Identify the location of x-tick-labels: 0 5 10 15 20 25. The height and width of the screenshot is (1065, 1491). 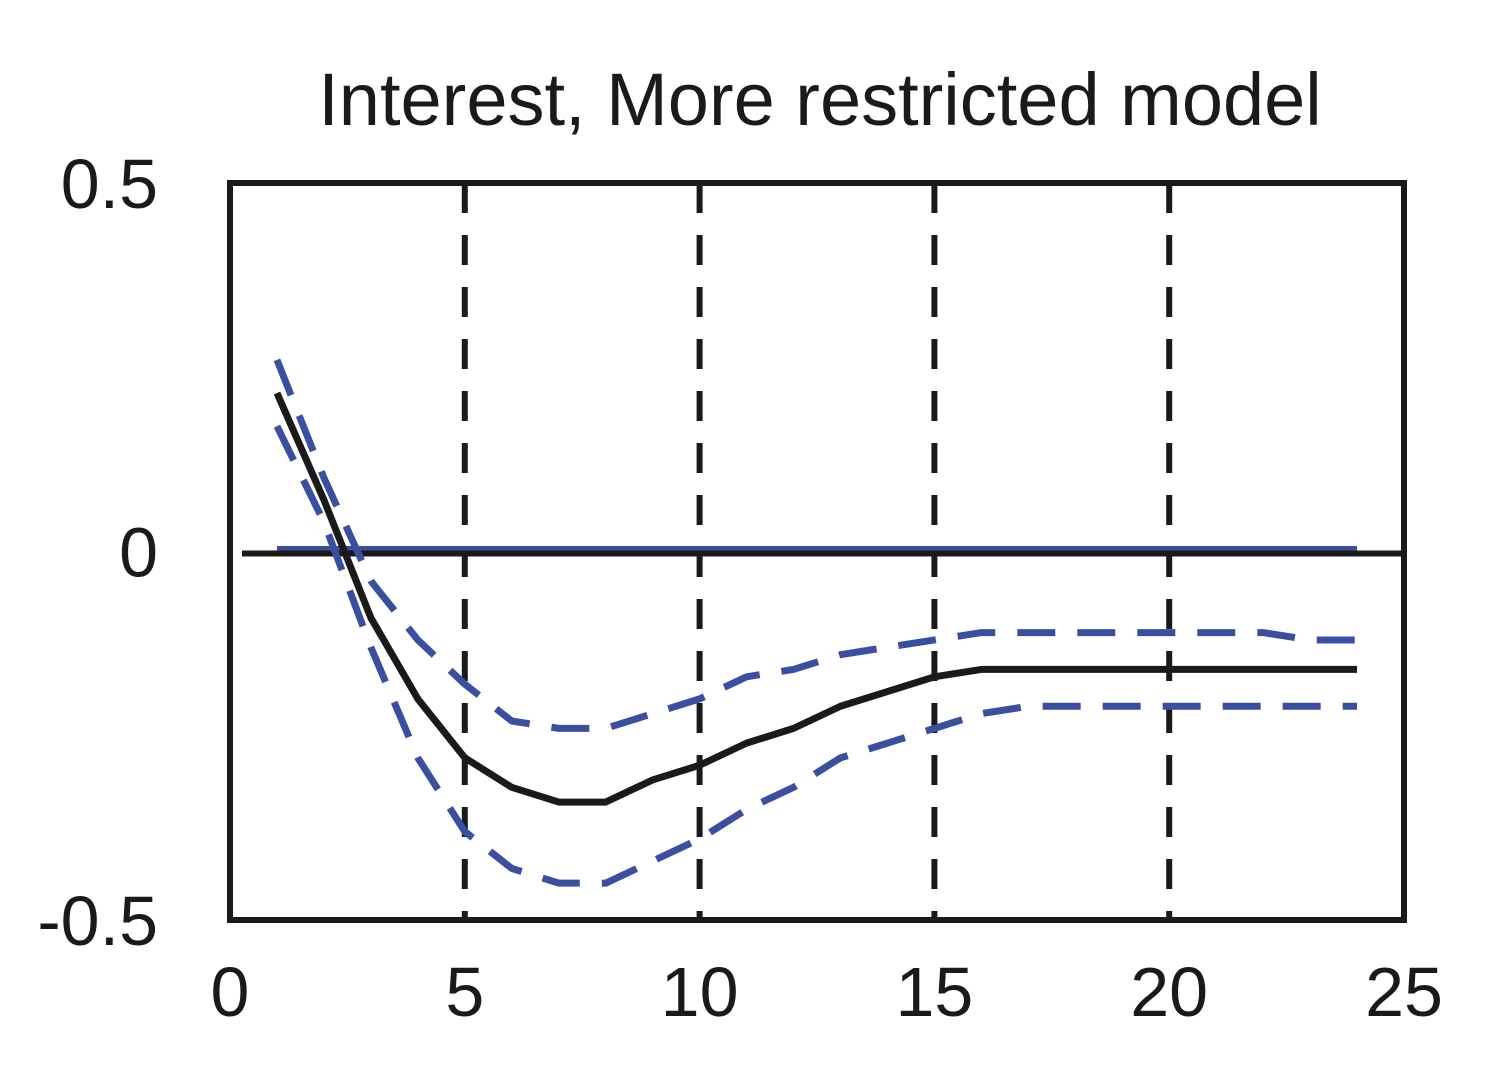
(827, 992).